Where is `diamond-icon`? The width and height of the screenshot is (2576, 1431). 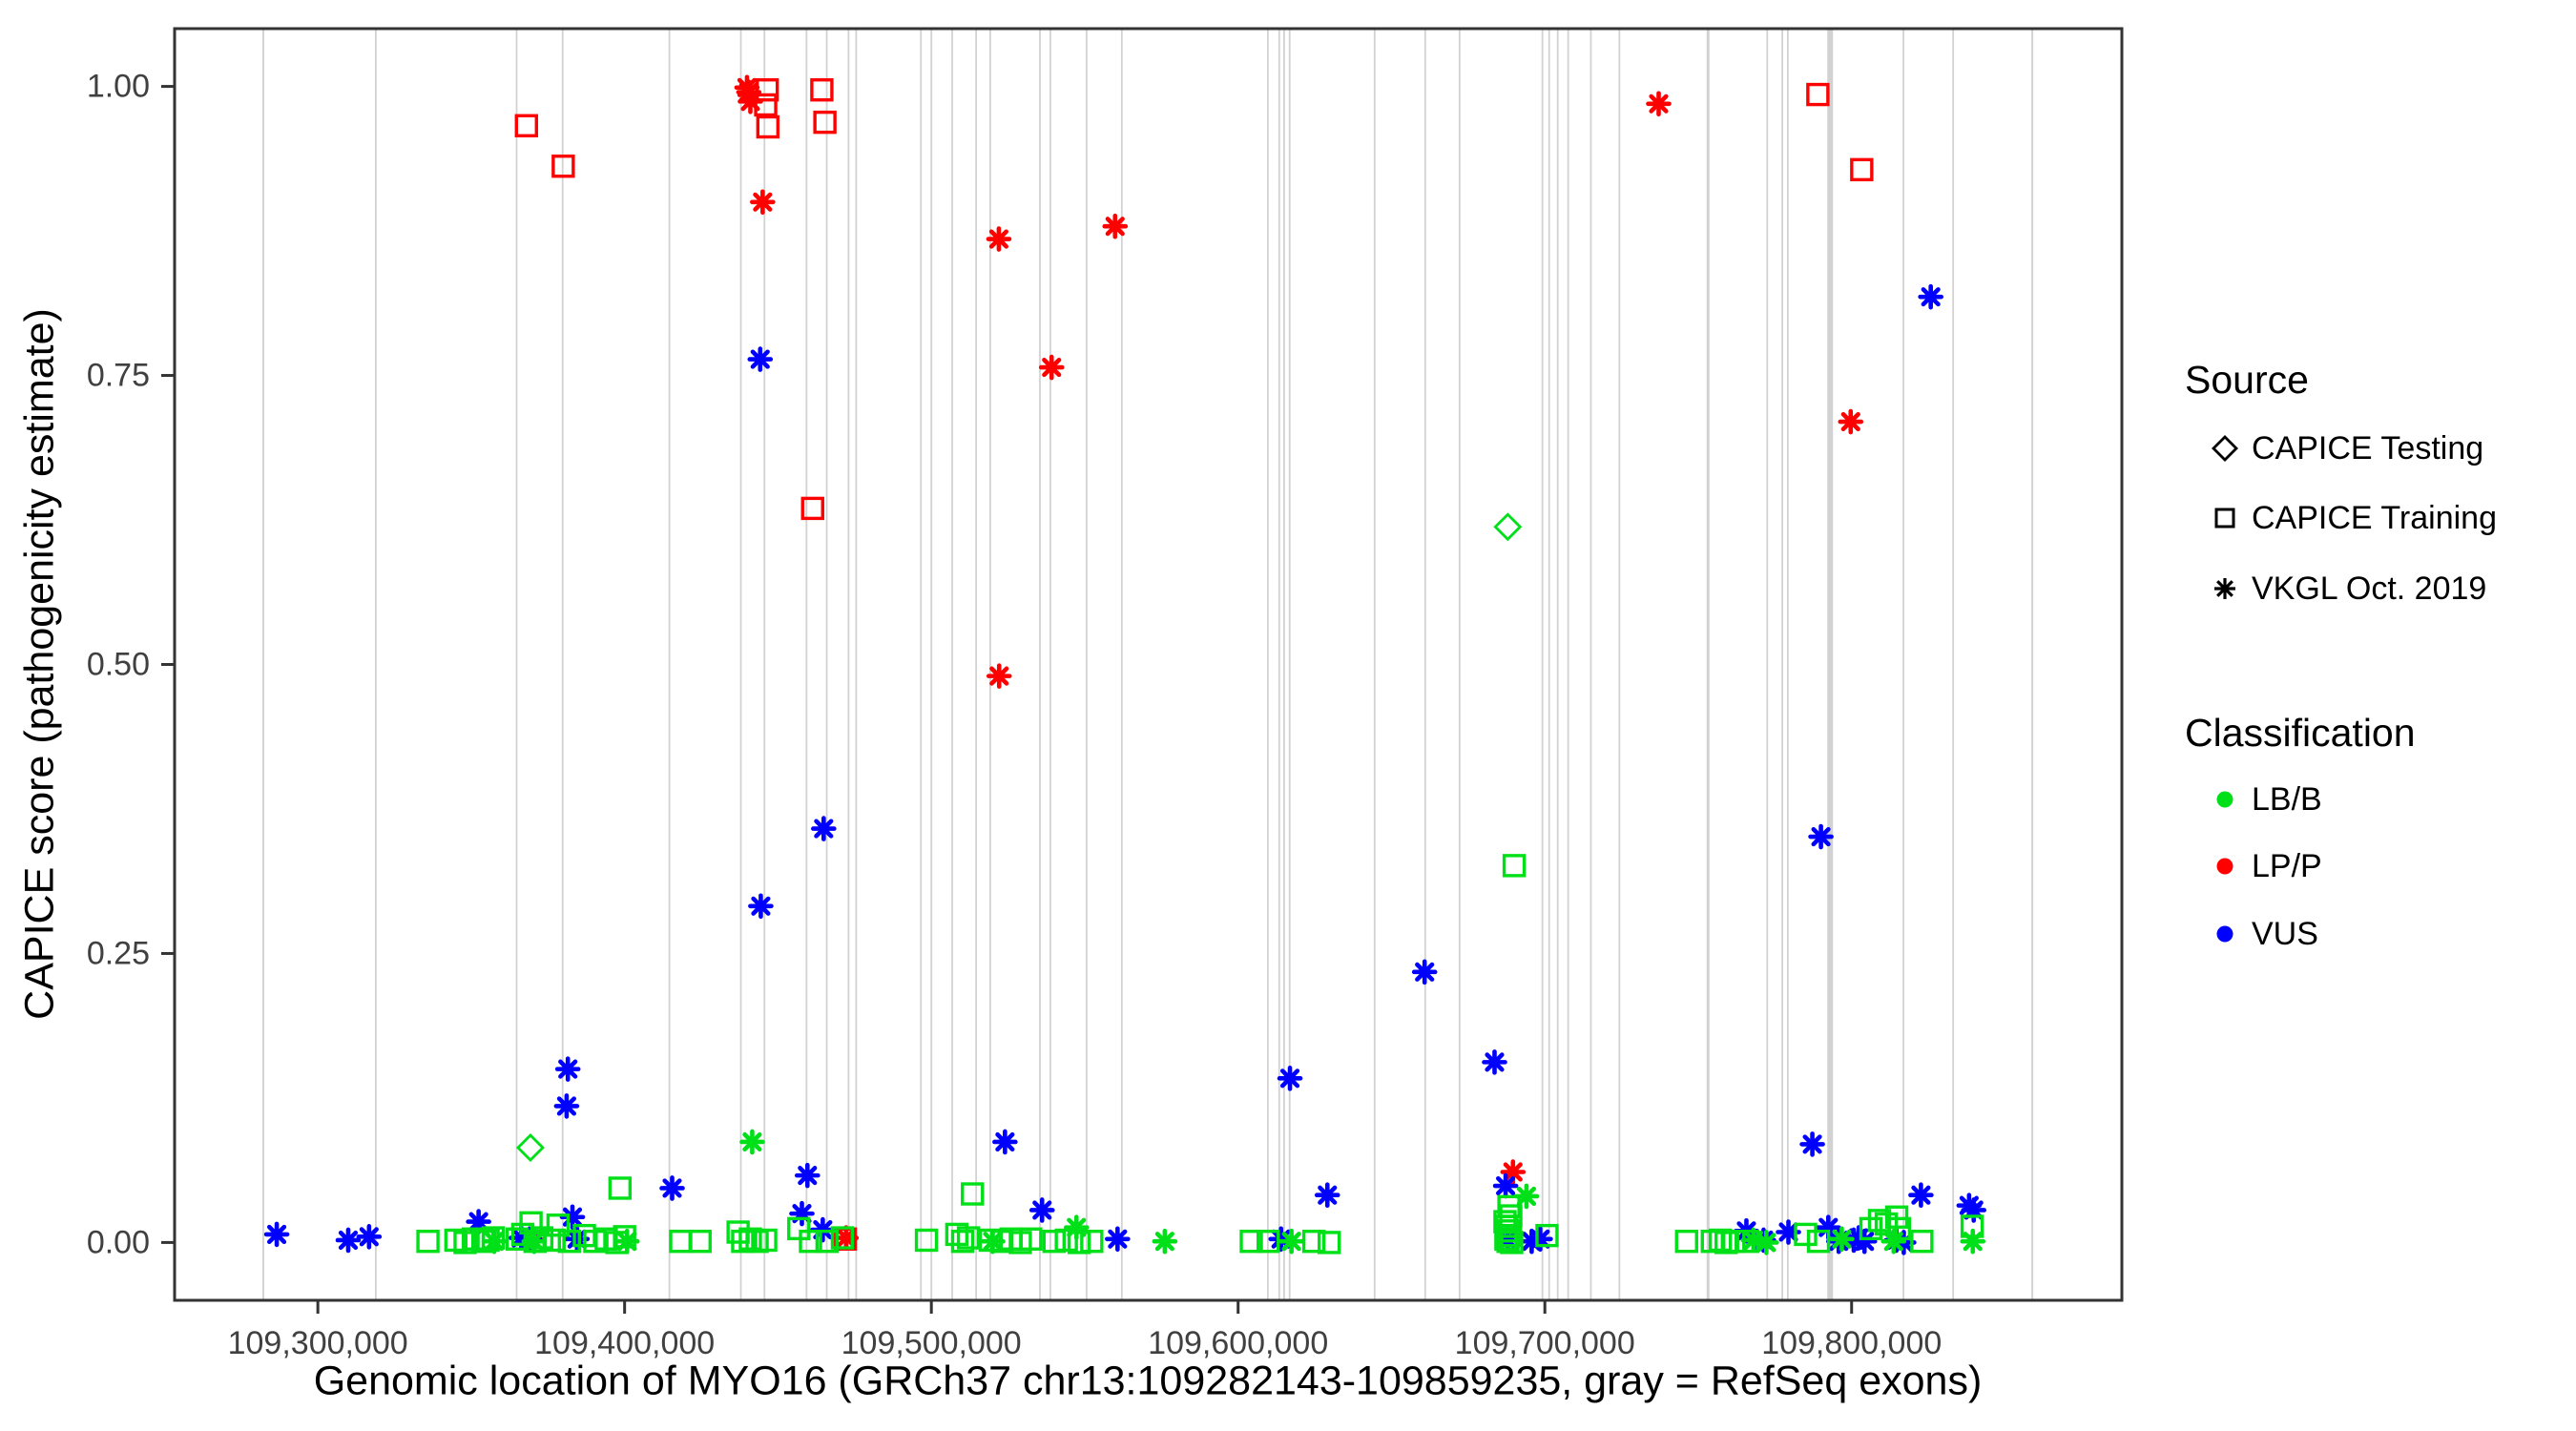 diamond-icon is located at coordinates (2225, 448).